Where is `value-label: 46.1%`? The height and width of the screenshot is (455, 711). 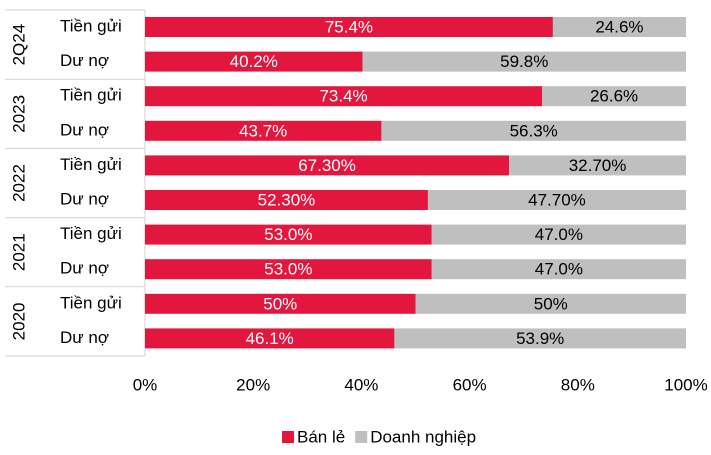 value-label: 46.1% is located at coordinates (270, 338).